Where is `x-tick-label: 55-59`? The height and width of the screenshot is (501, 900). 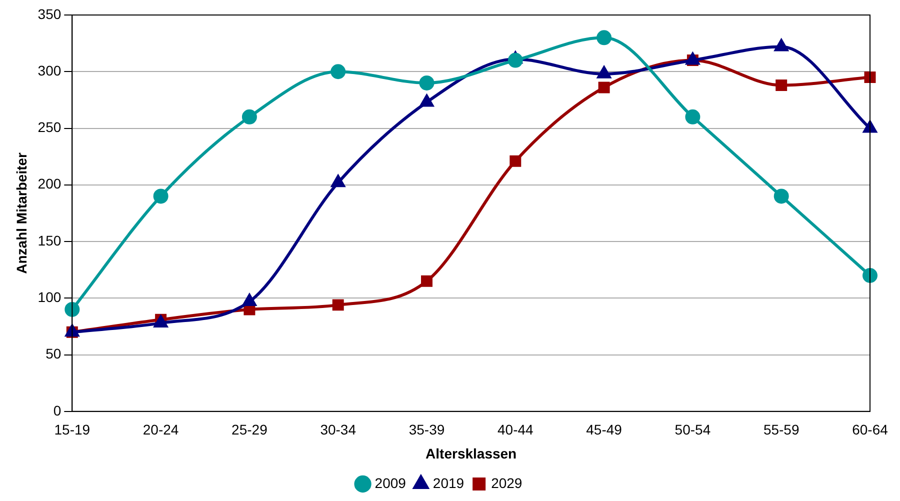 x-tick-label: 55-59 is located at coordinates (781, 430).